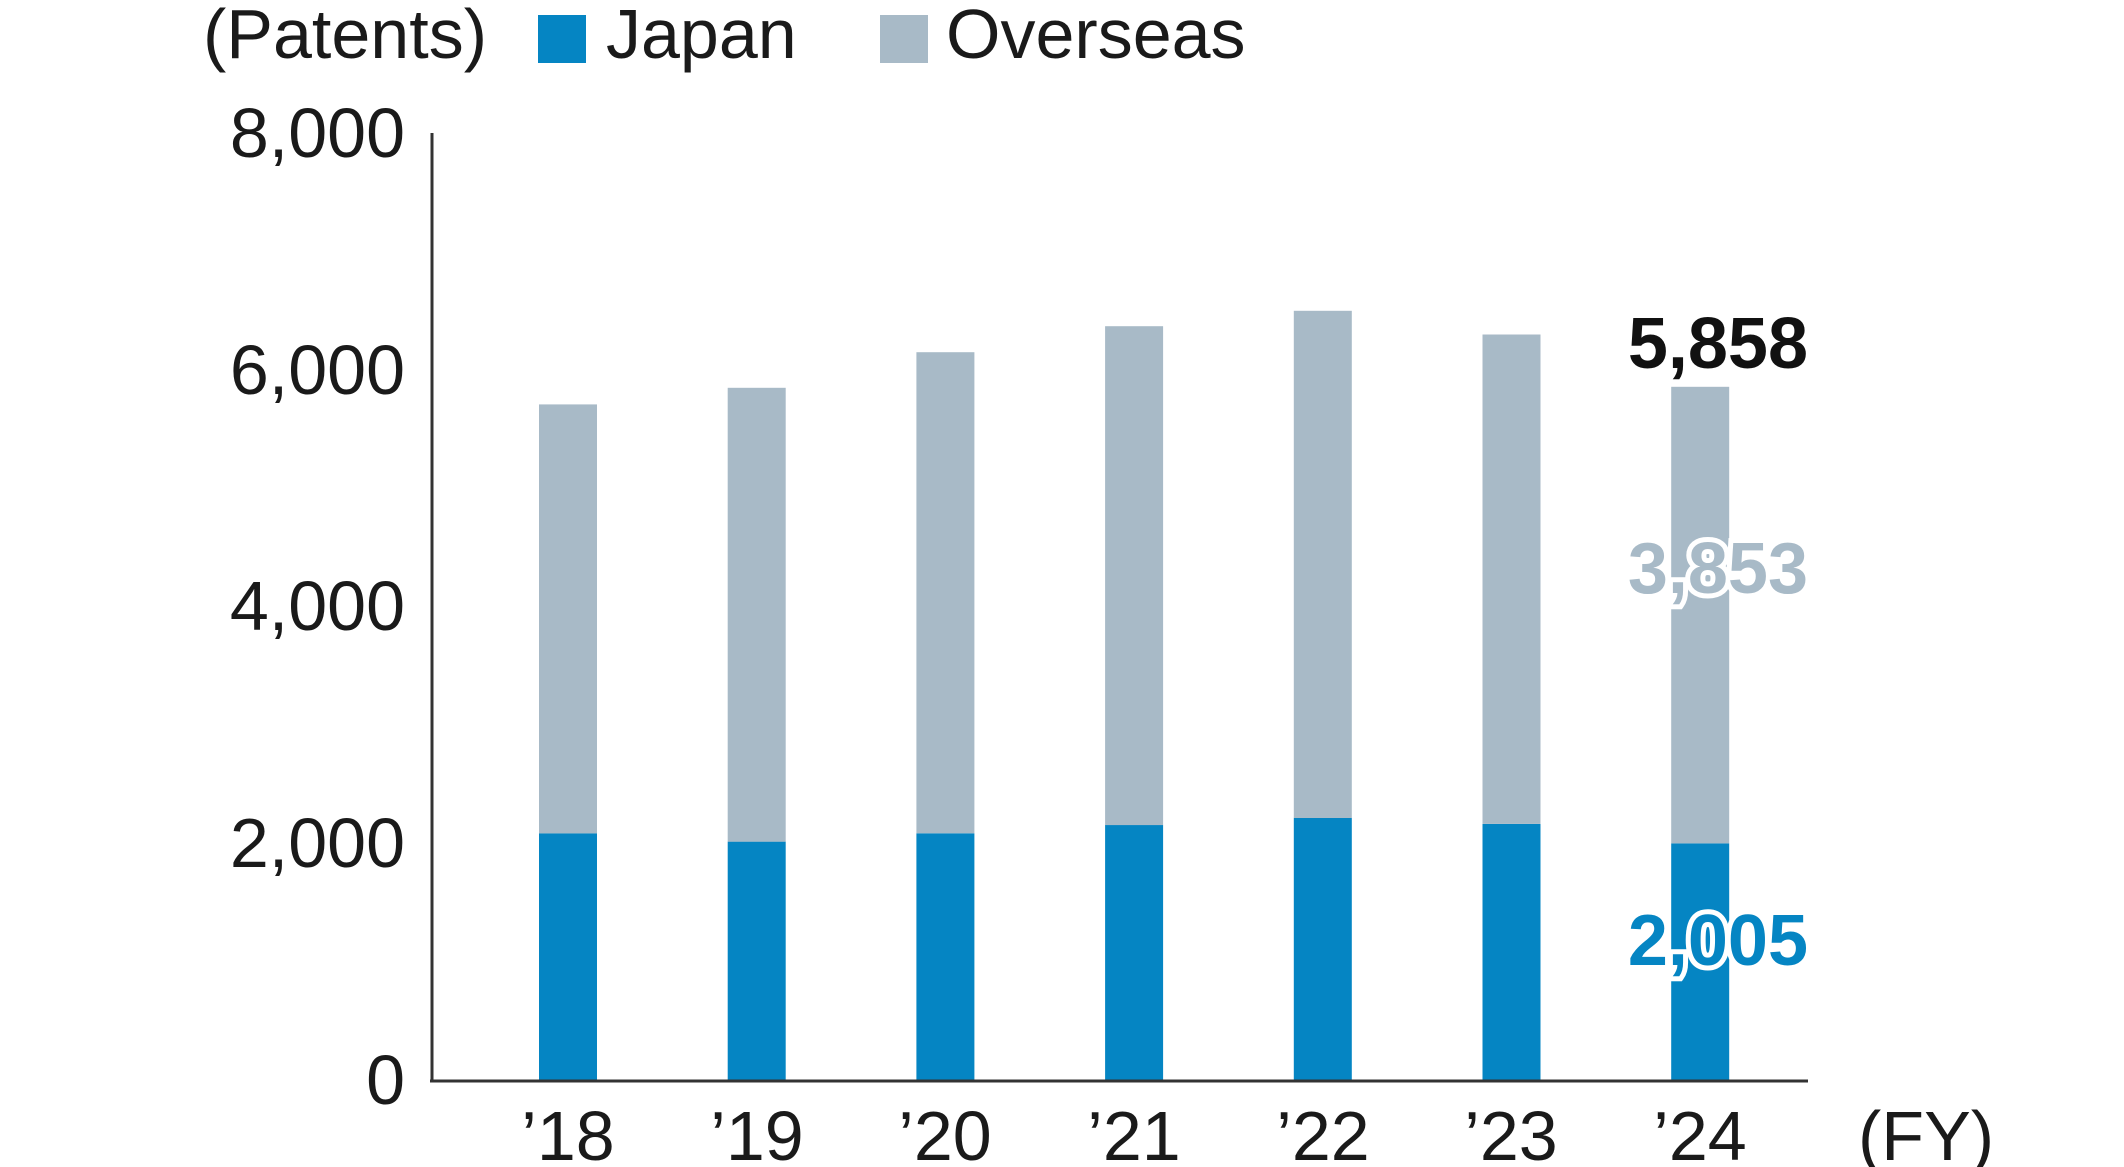 This screenshot has height=1167, width=2124. Describe the element at coordinates (567, 1132) in the screenshot. I see `x-tick-label: ’18` at that location.